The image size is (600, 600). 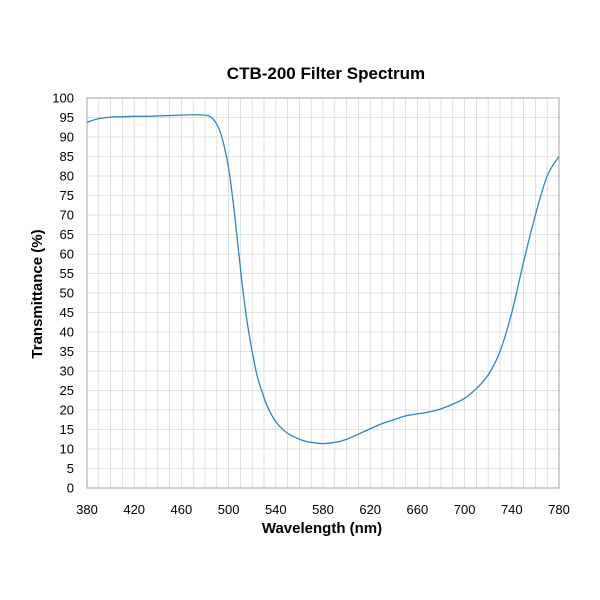 What do you see at coordinates (67, 429) in the screenshot?
I see `y-tick-label: 15` at bounding box center [67, 429].